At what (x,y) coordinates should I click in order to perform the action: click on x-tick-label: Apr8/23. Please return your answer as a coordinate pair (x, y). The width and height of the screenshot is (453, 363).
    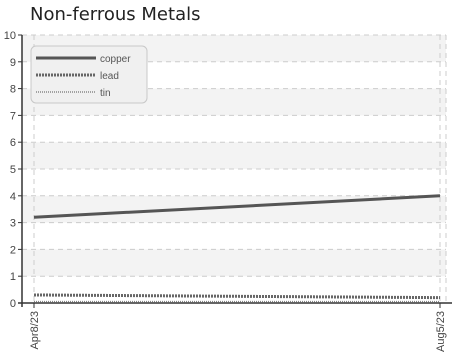
    Looking at the image, I should click on (35, 330).